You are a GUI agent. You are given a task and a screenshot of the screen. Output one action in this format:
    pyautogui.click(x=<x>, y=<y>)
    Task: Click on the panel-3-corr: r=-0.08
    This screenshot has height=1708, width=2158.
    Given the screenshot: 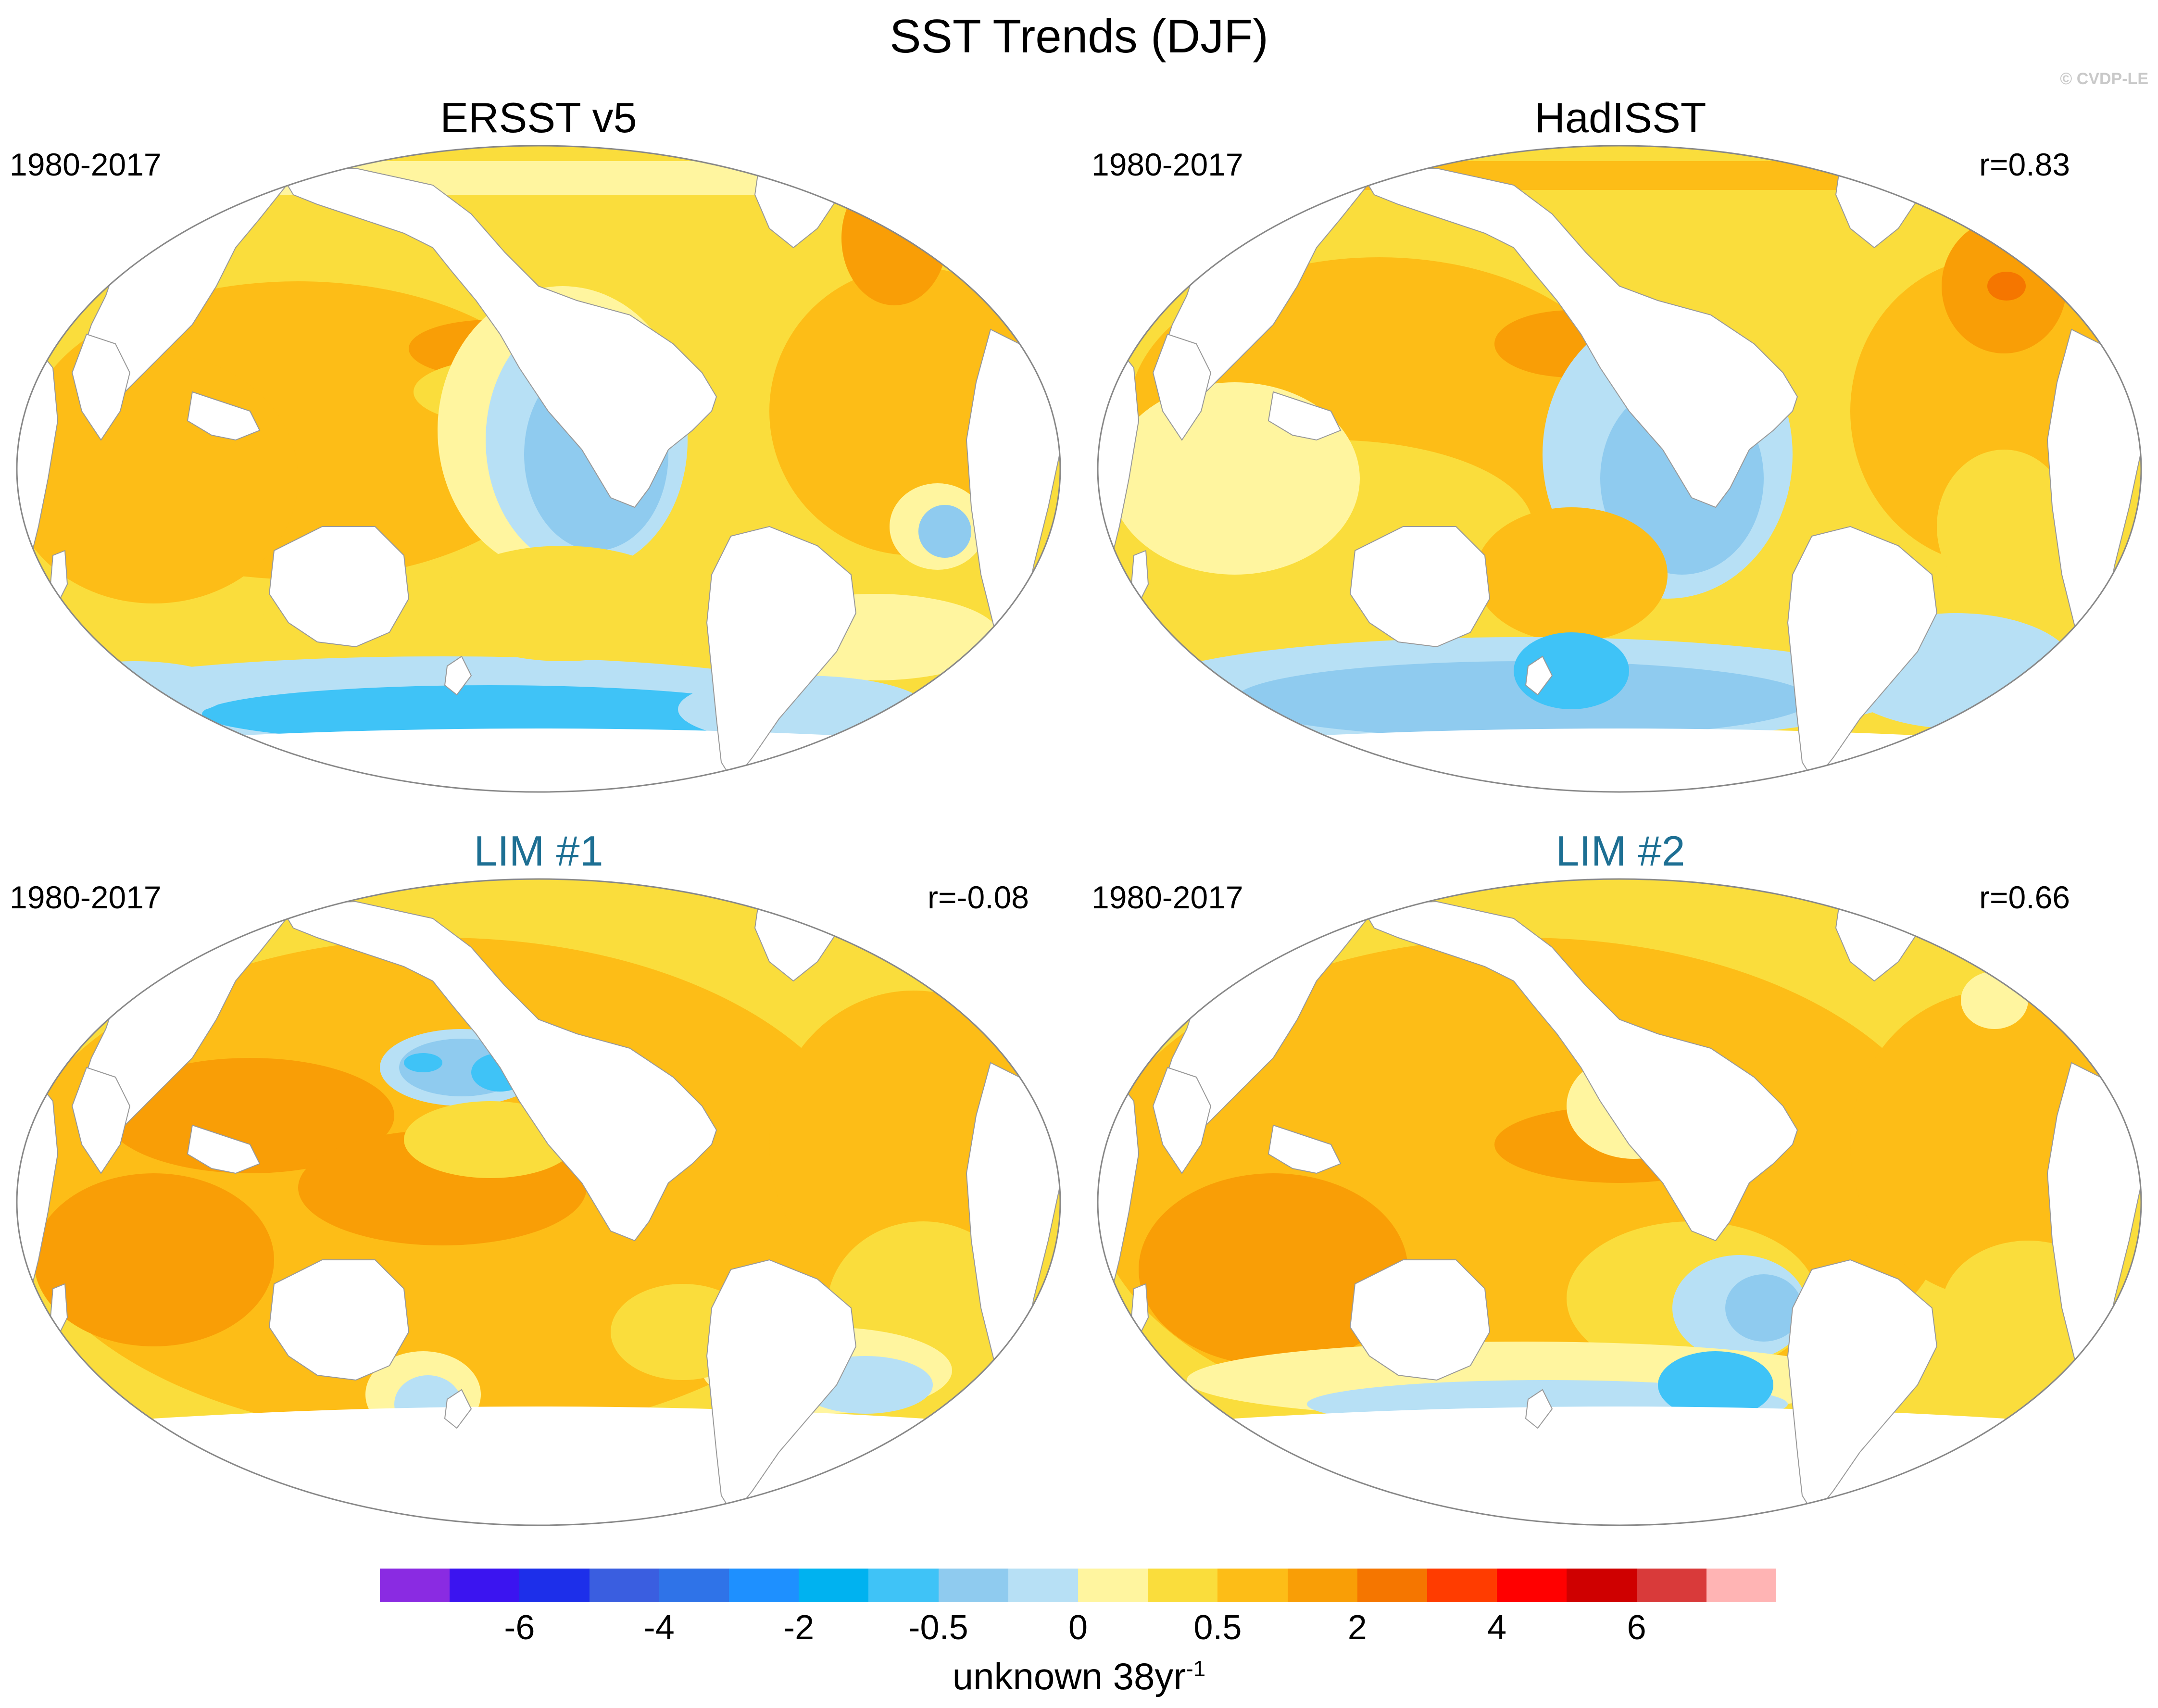 What is the action you would take?
    pyautogui.click(x=978, y=897)
    